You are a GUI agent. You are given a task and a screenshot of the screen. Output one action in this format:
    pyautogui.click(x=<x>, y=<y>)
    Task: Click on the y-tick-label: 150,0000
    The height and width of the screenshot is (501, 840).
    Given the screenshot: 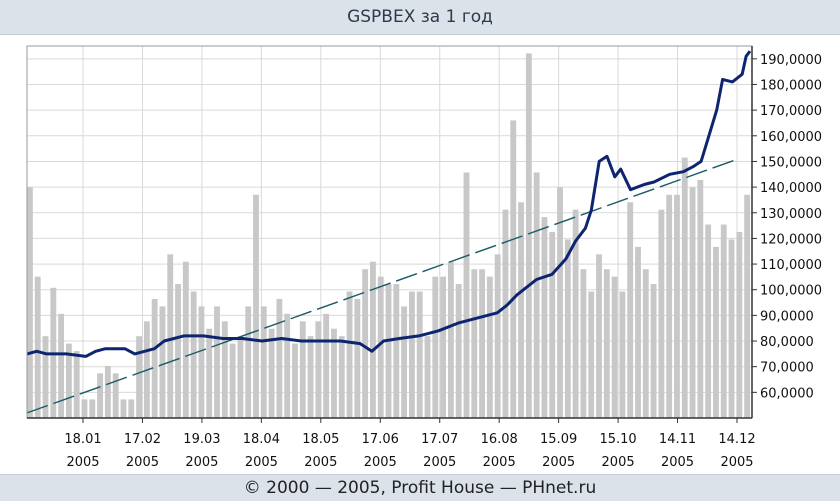 What is the action you would take?
    pyautogui.click(x=791, y=162)
    